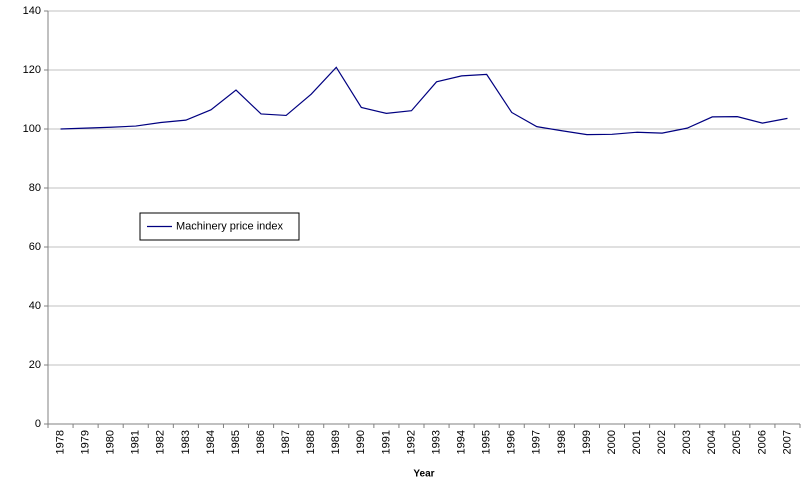 This screenshot has height=483, width=805. Describe the element at coordinates (35, 365) in the screenshot. I see `y-tick-label: 20` at that location.